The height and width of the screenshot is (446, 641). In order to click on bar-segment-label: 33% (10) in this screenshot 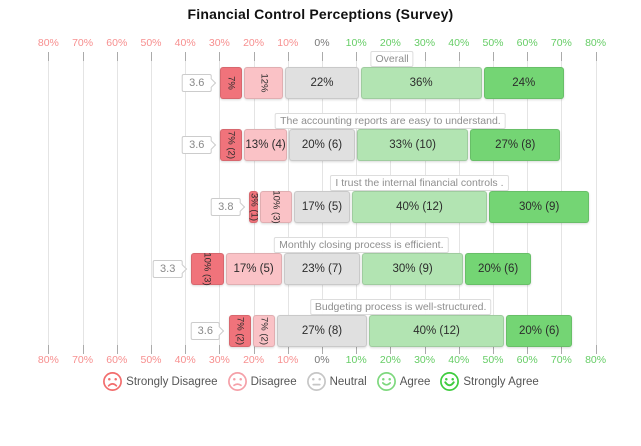, I will do `click(412, 145)`.